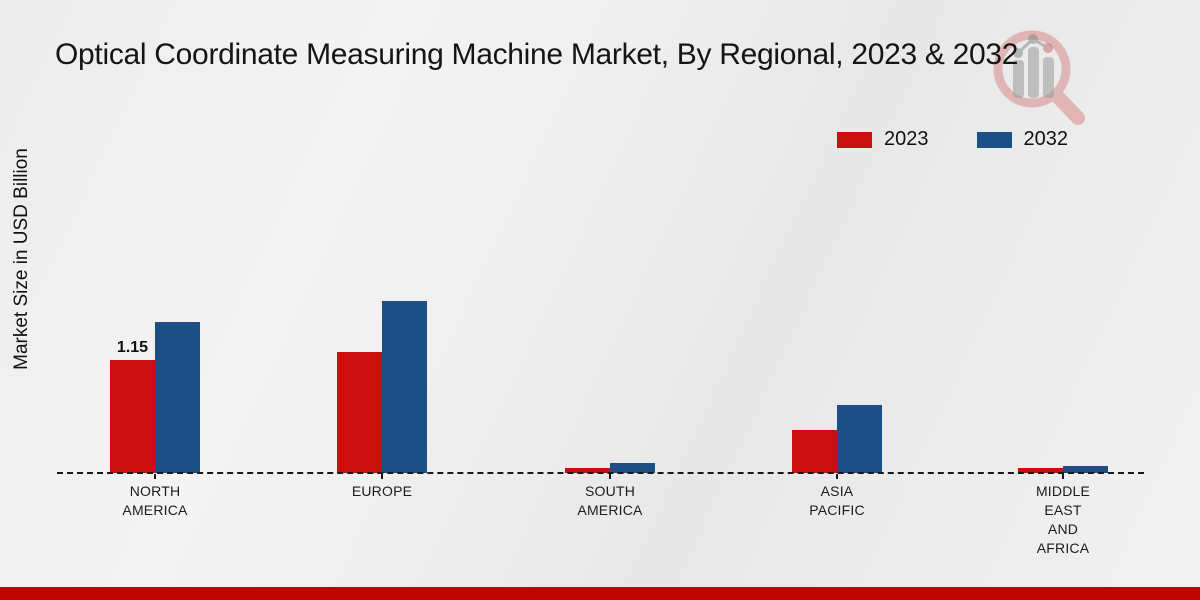 This screenshot has height=600, width=1200. I want to click on bar-2032-europe, so click(404, 387).